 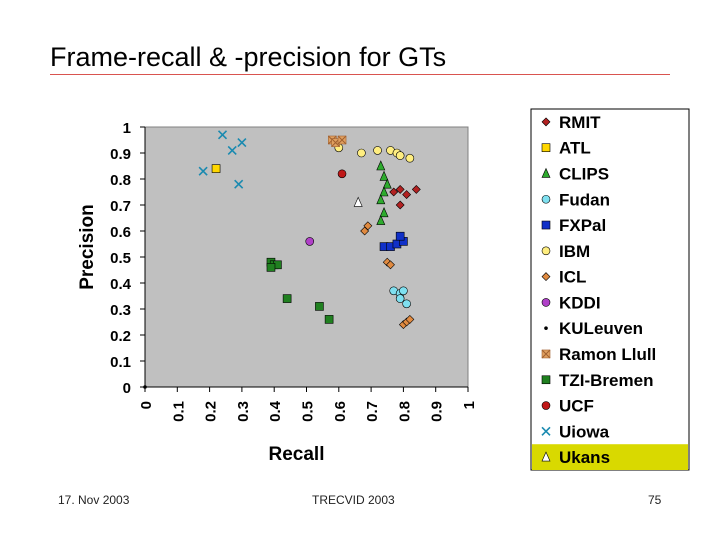 I want to click on x-tick-label: 0.4, so click(x=275, y=411).